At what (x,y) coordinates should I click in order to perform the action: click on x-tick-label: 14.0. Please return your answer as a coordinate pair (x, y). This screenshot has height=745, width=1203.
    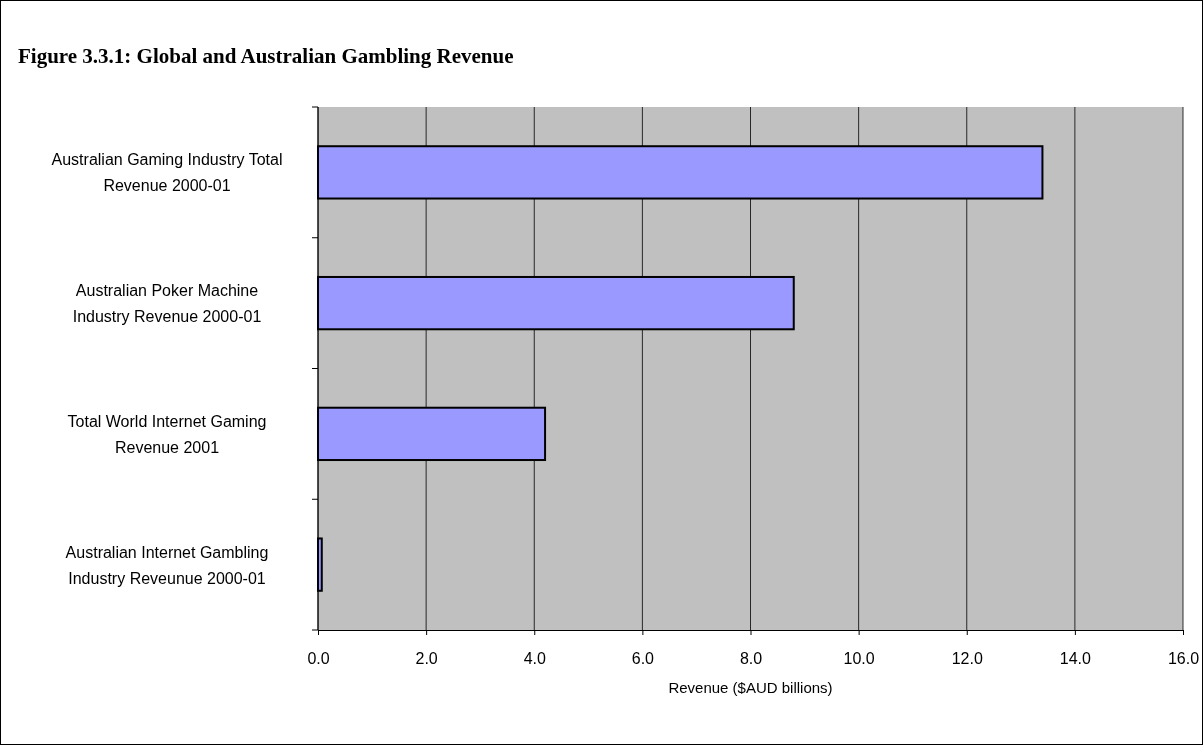
    Looking at the image, I should click on (1075, 658).